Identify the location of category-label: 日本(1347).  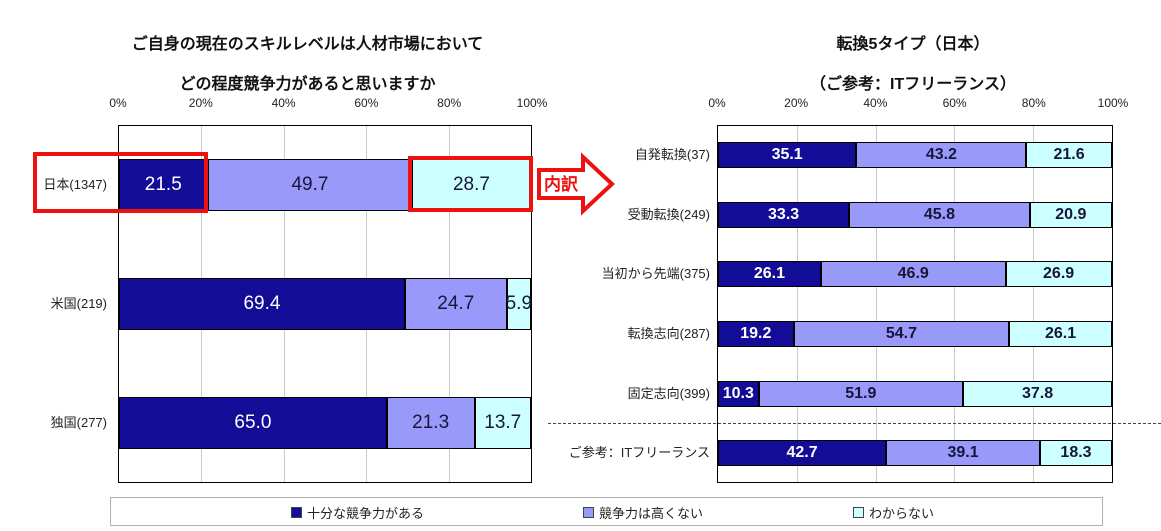
(75, 184).